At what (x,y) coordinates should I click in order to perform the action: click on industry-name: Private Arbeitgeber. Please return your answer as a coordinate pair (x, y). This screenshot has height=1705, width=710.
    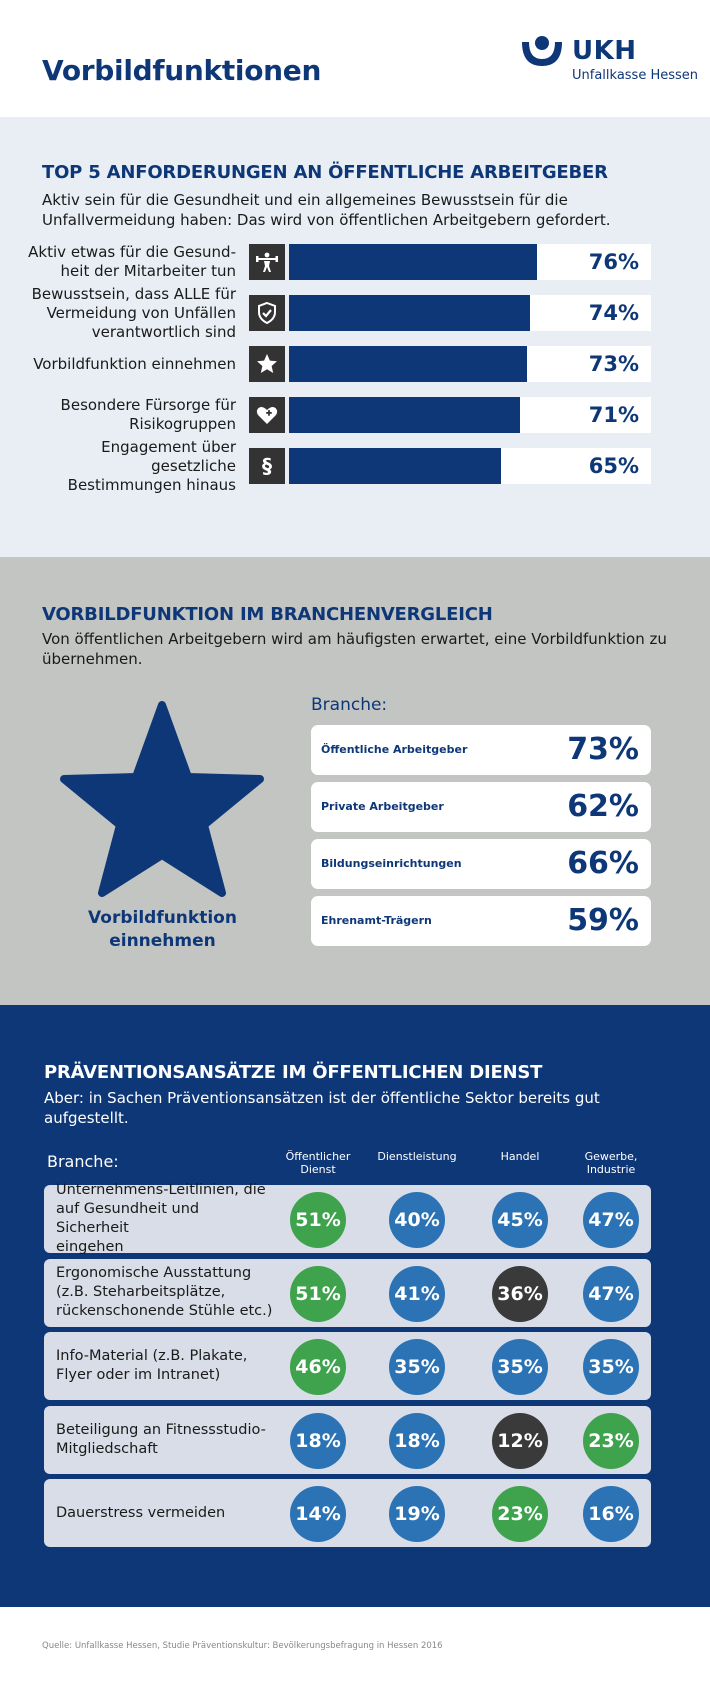
    Looking at the image, I should click on (382, 806).